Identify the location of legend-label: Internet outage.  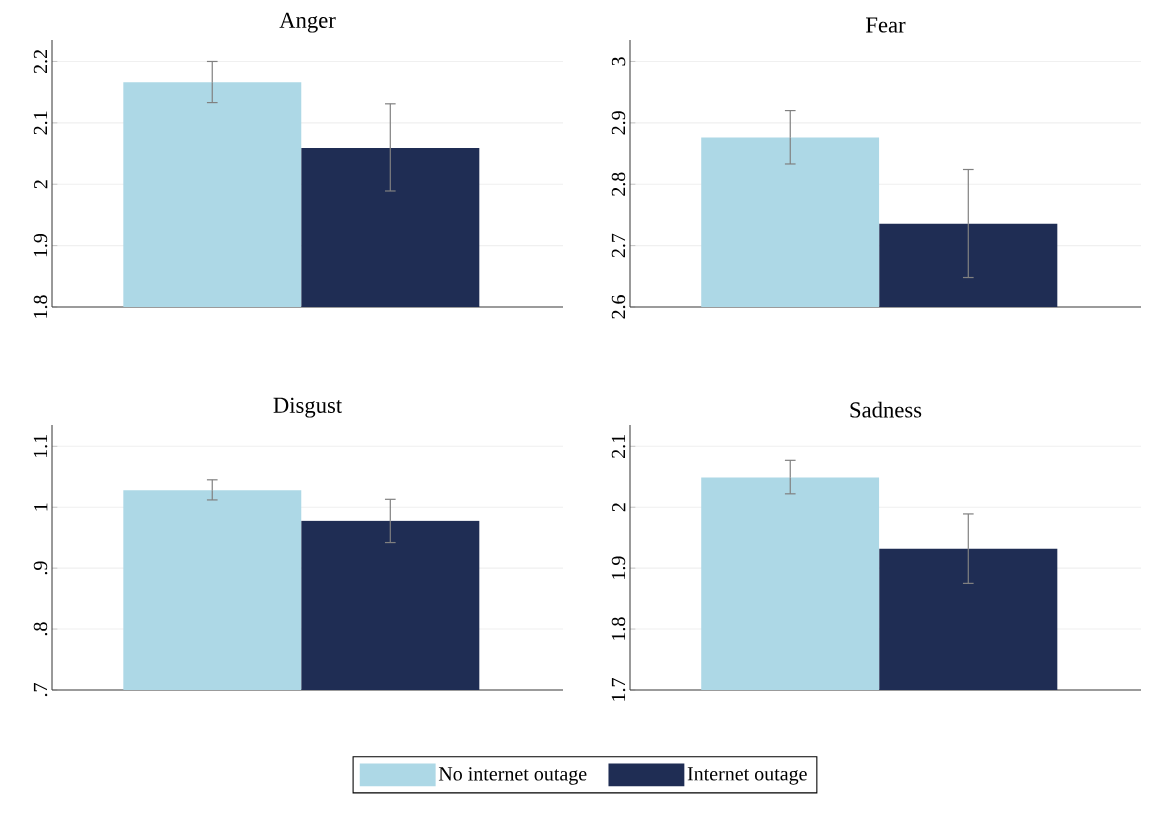
(747, 776).